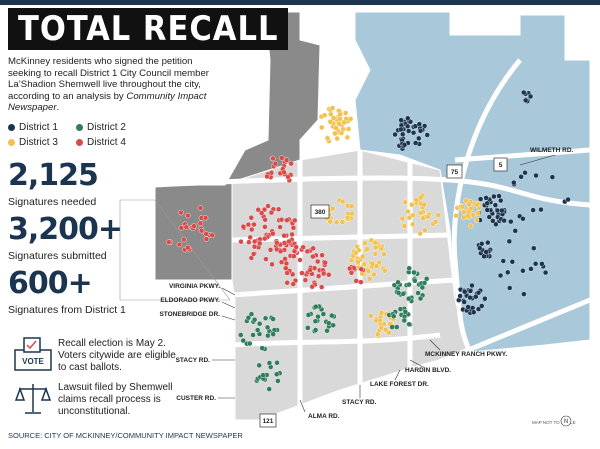  What do you see at coordinates (33, 361) in the screenshot?
I see `vote-label: VOTE` at bounding box center [33, 361].